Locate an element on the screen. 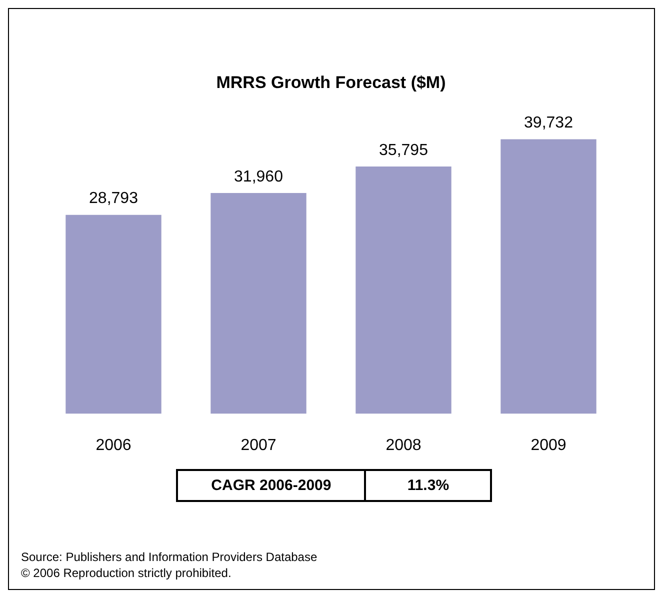 The image size is (665, 600). data-label: 35,795 is located at coordinates (403, 150).